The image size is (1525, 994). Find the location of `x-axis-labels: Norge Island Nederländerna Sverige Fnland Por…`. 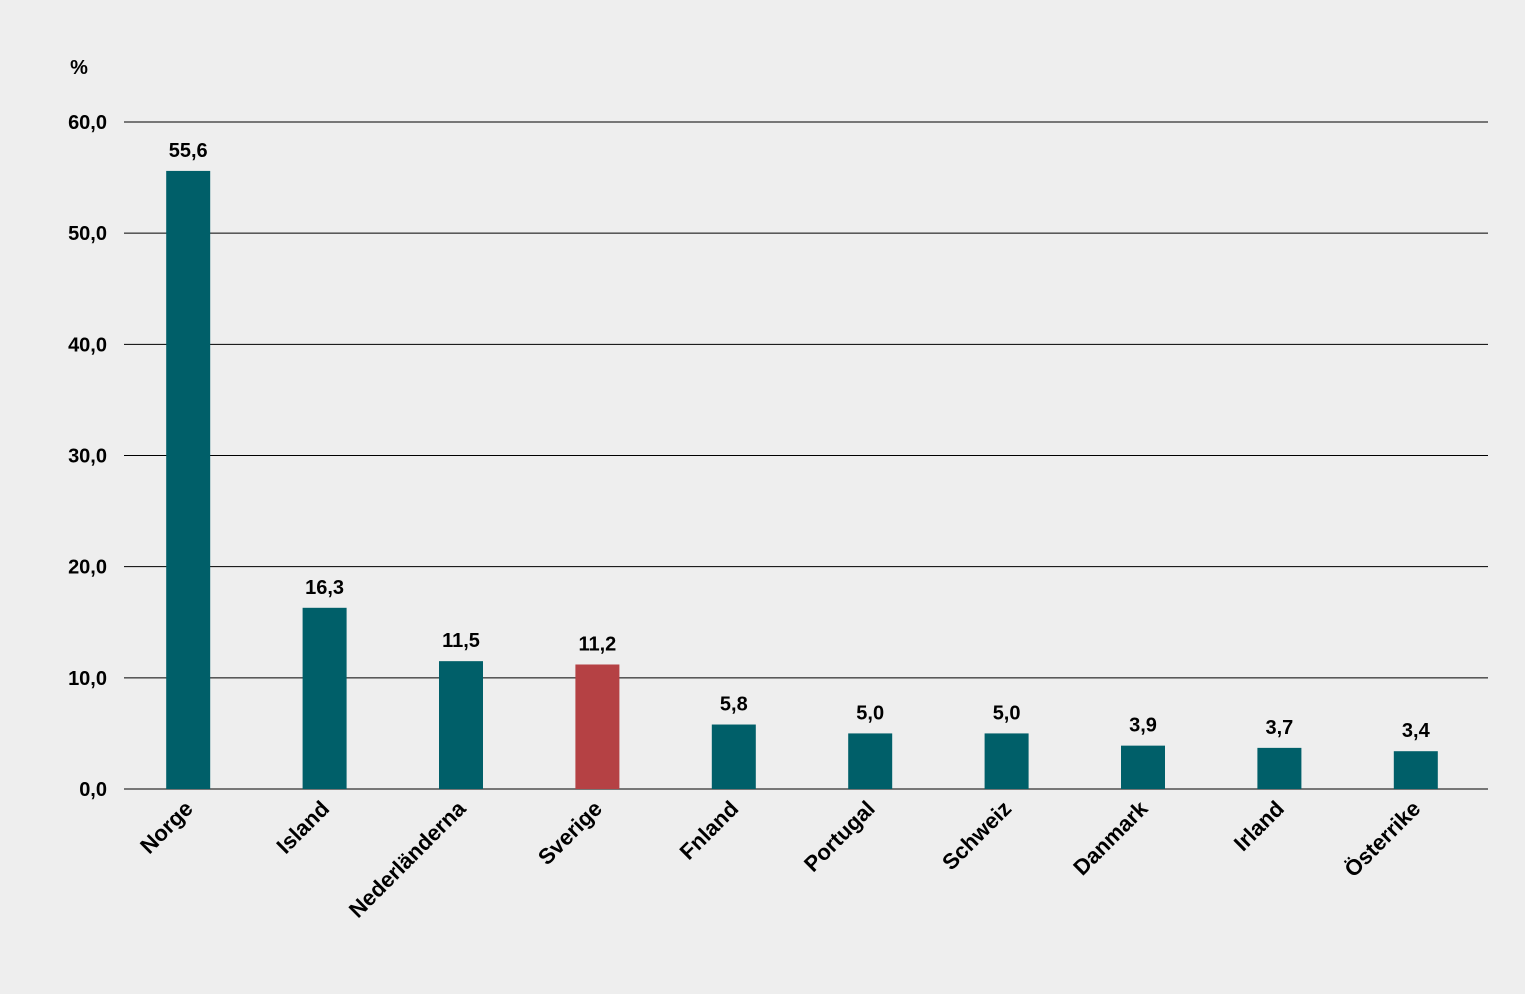

x-axis-labels: Norge Island Nederländerna Sverige Fnland Por… is located at coordinates (780, 858).